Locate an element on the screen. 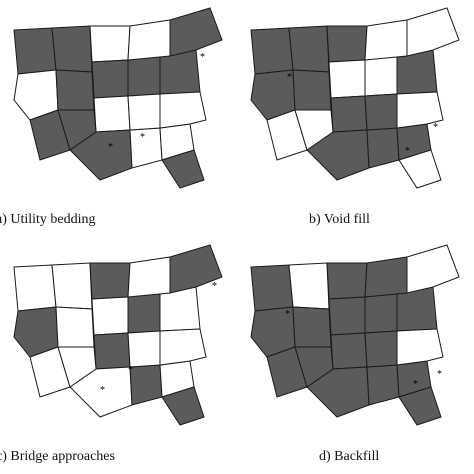 Image resolution: width=474 pixels, height=474 pixels. caption-c: c) Bridge approaches is located at coordinates (57, 456).